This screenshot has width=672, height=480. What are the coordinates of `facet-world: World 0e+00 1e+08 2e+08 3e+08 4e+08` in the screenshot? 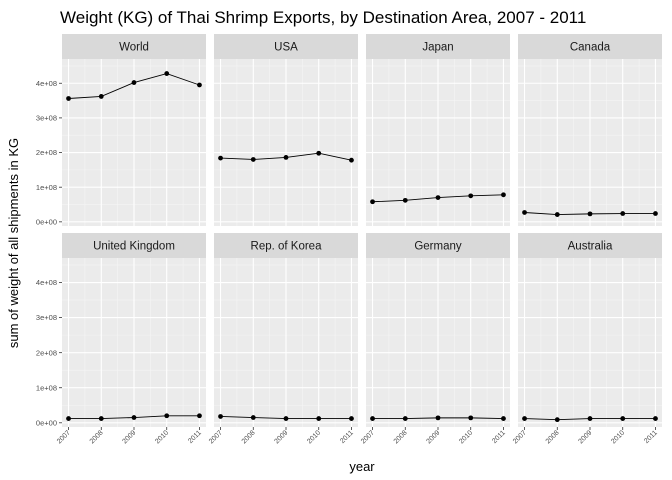 It's located at (121, 130).